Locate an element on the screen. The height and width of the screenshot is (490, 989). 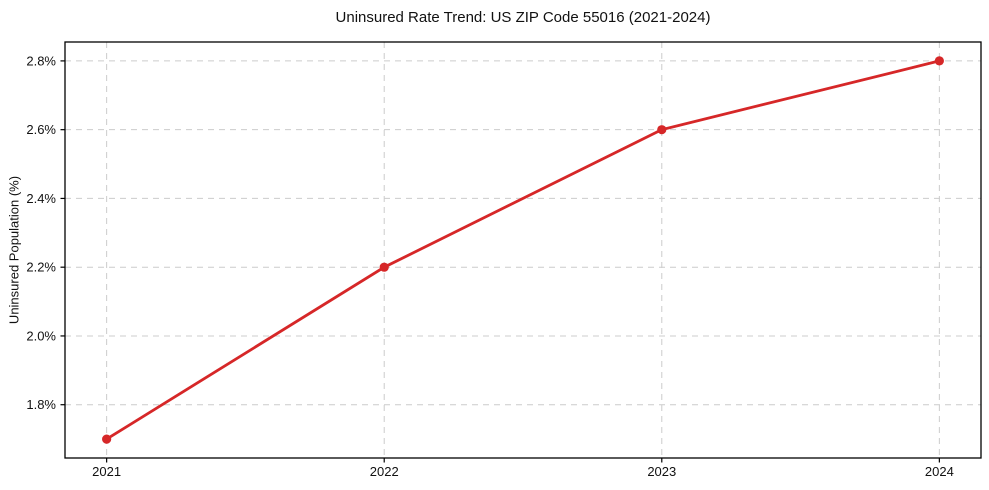
y-tick-label: 2.6% is located at coordinates (41, 129).